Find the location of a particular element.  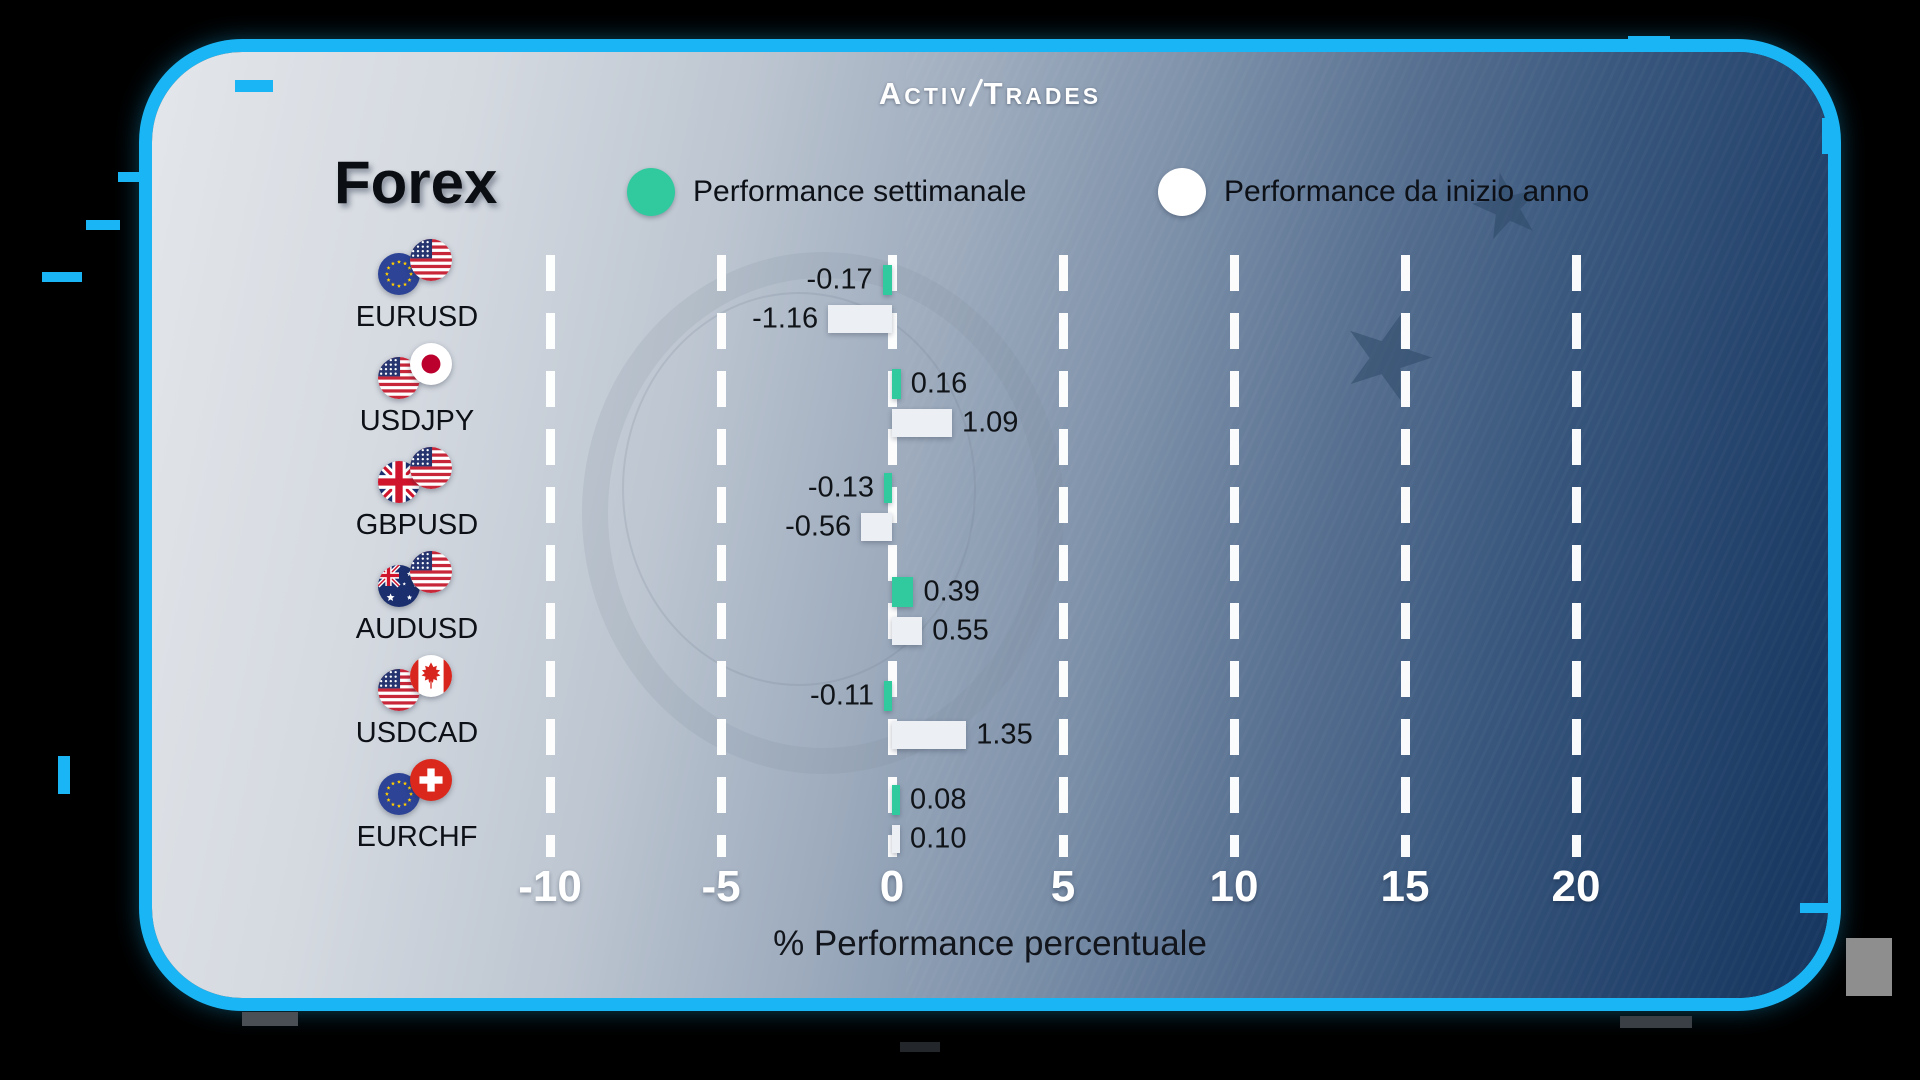

bar-value-label: 1.09 is located at coordinates (990, 422).